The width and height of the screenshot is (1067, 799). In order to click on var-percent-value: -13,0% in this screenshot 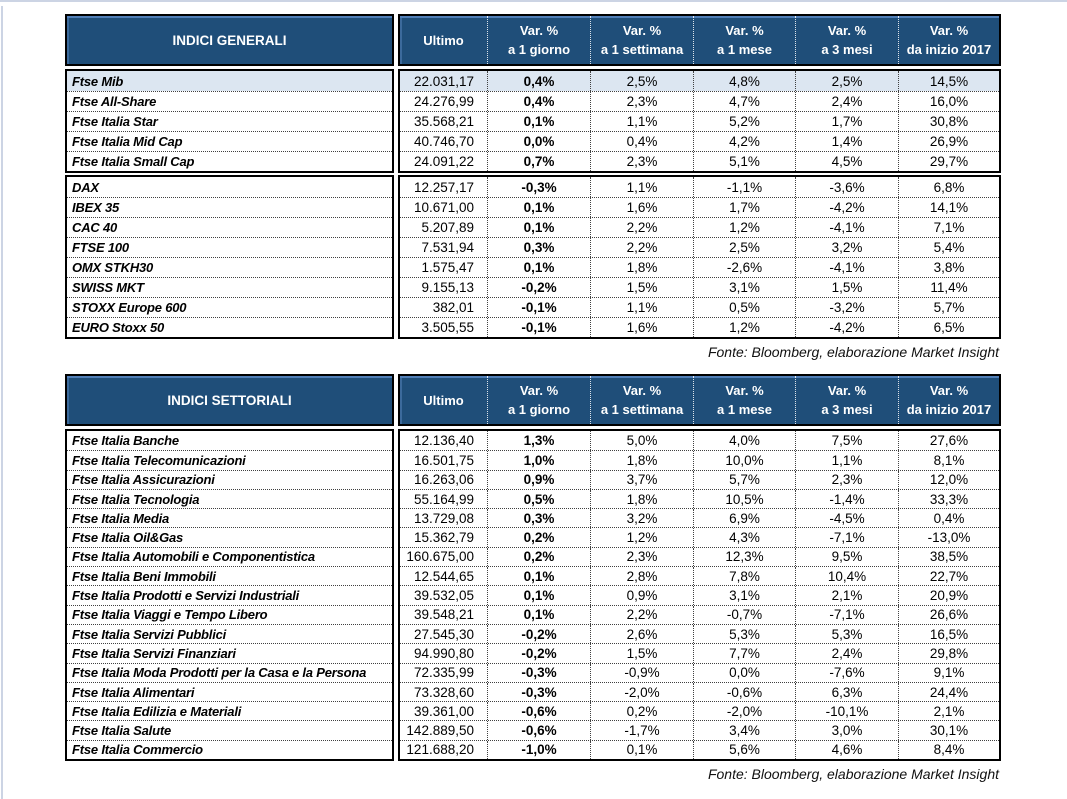, I will do `click(948, 537)`.